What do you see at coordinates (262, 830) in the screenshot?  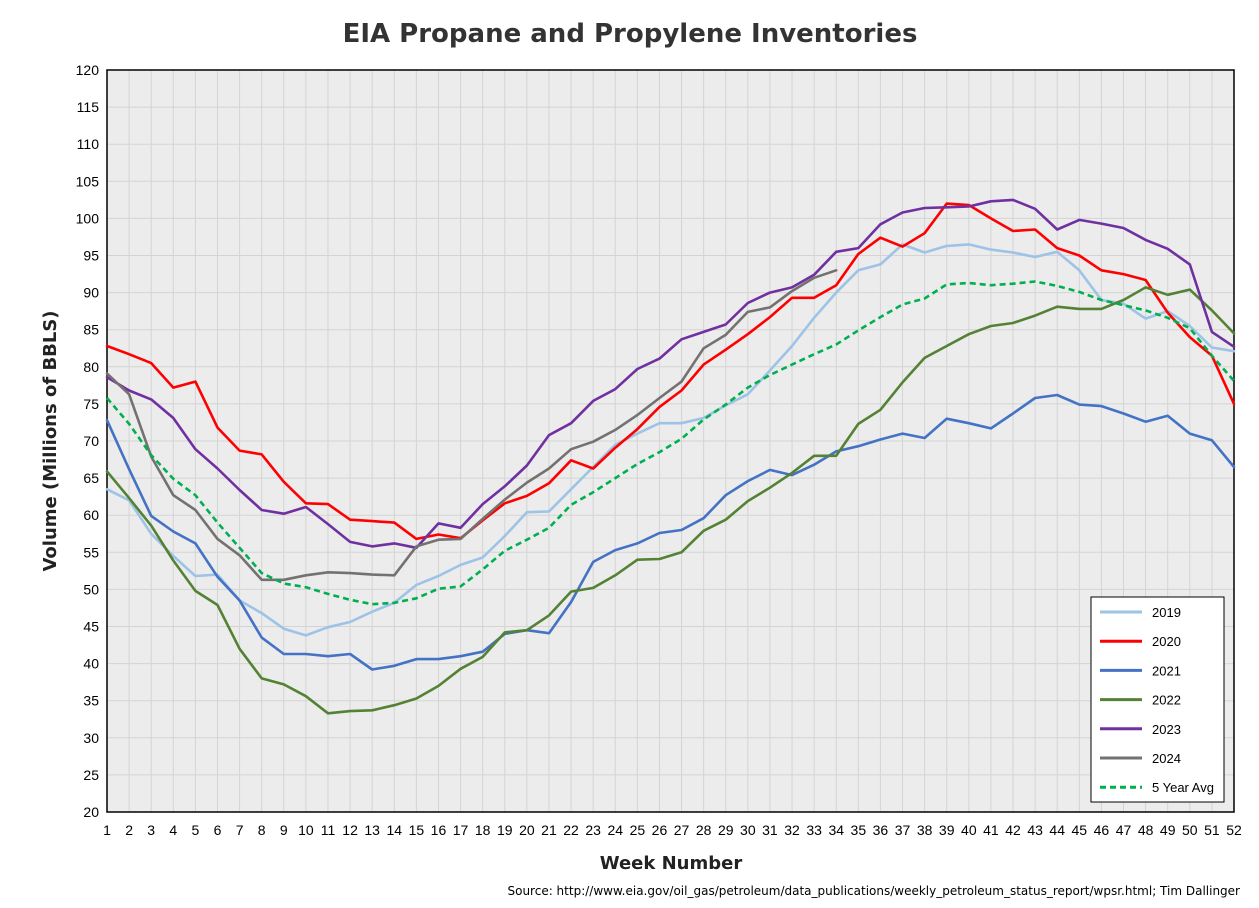 I see `x-tick-label: 8` at bounding box center [262, 830].